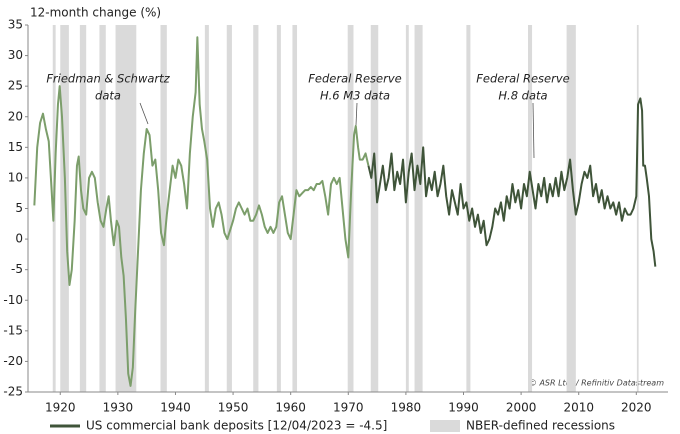  Describe the element at coordinates (290, 408) in the screenshot. I see `x-tick-label: 1960` at that location.